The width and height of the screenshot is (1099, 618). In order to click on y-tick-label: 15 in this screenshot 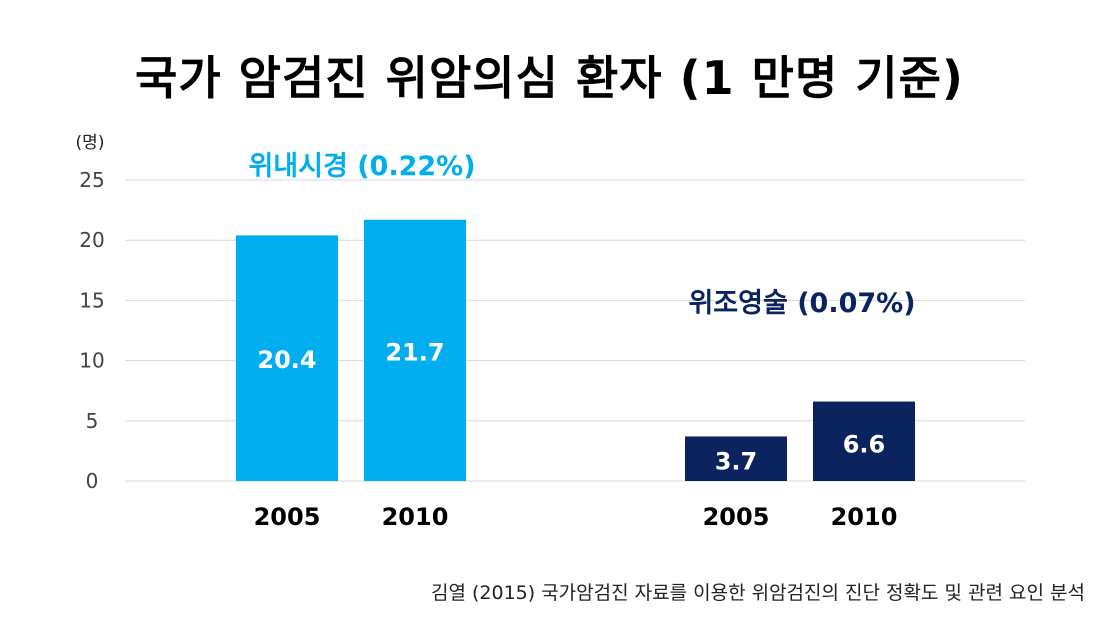, I will do `click(91, 300)`.